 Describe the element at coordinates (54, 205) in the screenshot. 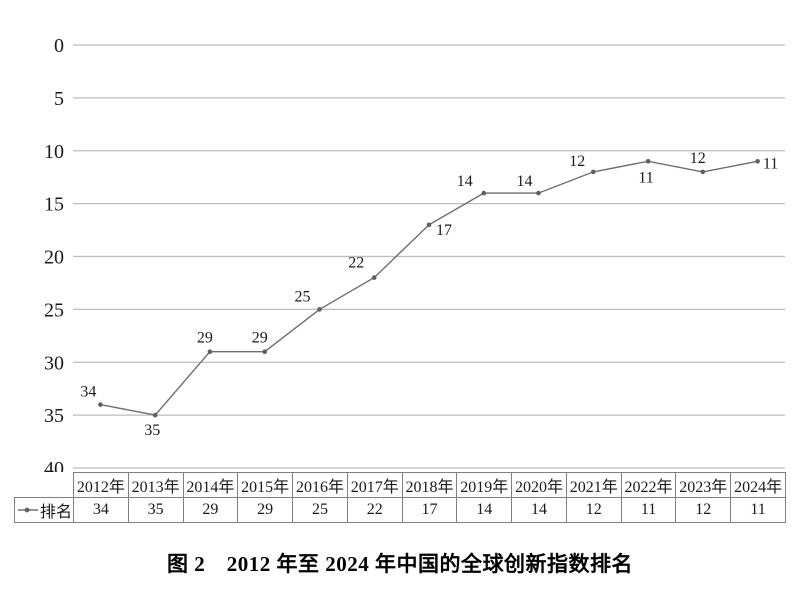

I see `y-axis-tick-label: 15` at that location.